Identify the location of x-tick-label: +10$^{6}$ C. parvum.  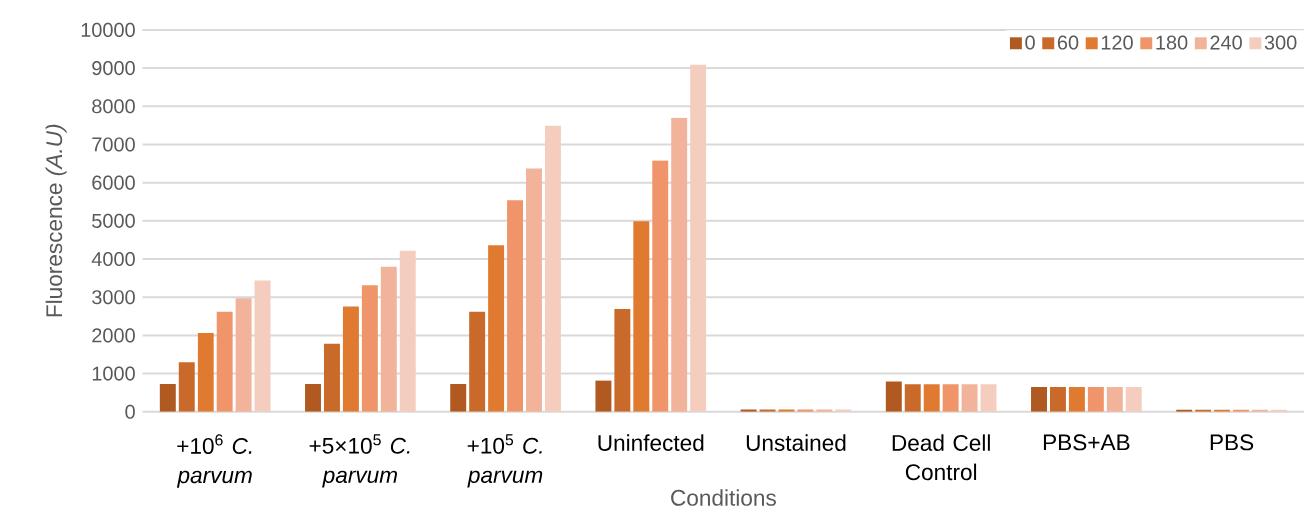
(214, 461).